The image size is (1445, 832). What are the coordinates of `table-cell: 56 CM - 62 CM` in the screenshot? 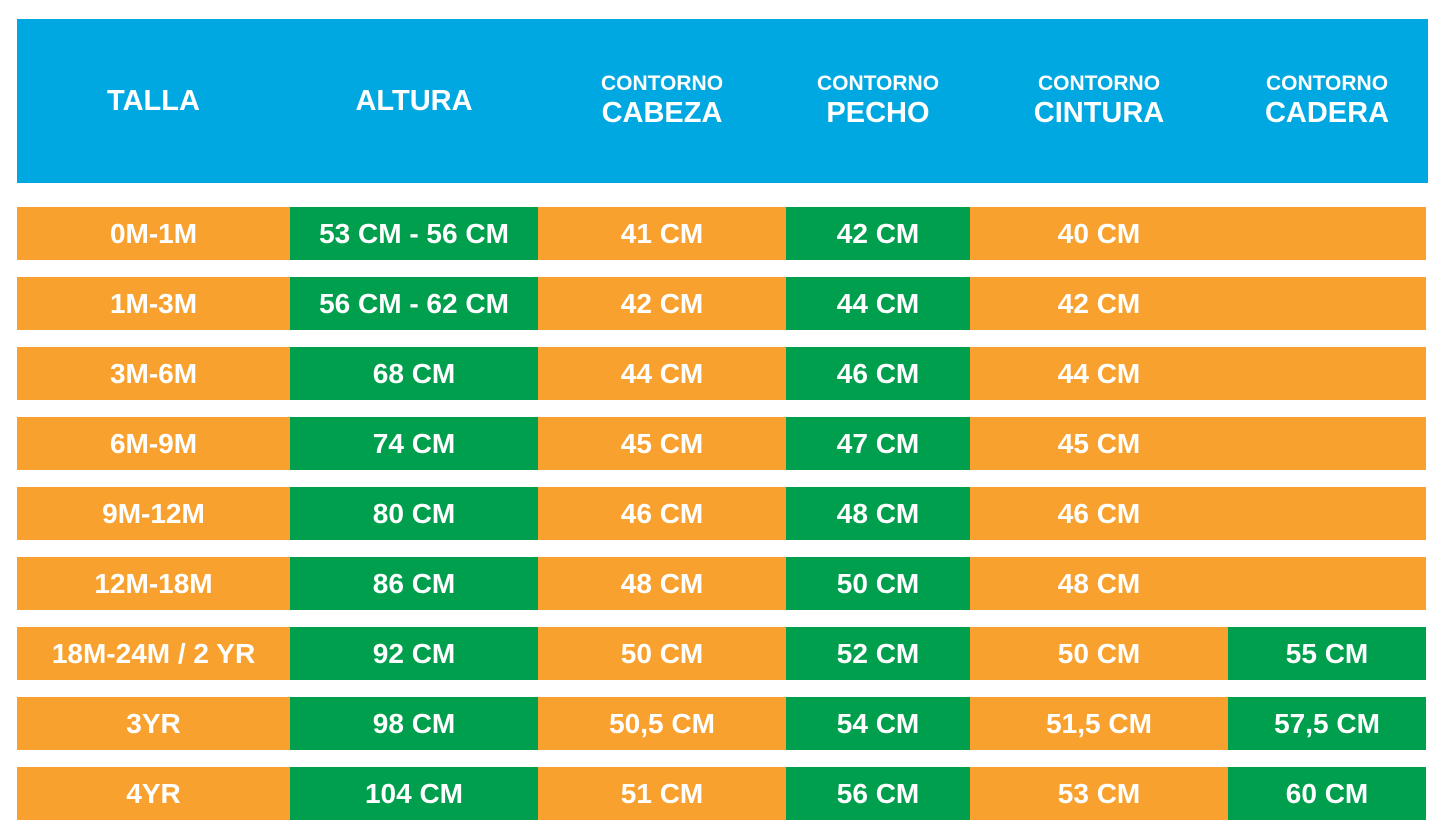 It's located at (414, 303).